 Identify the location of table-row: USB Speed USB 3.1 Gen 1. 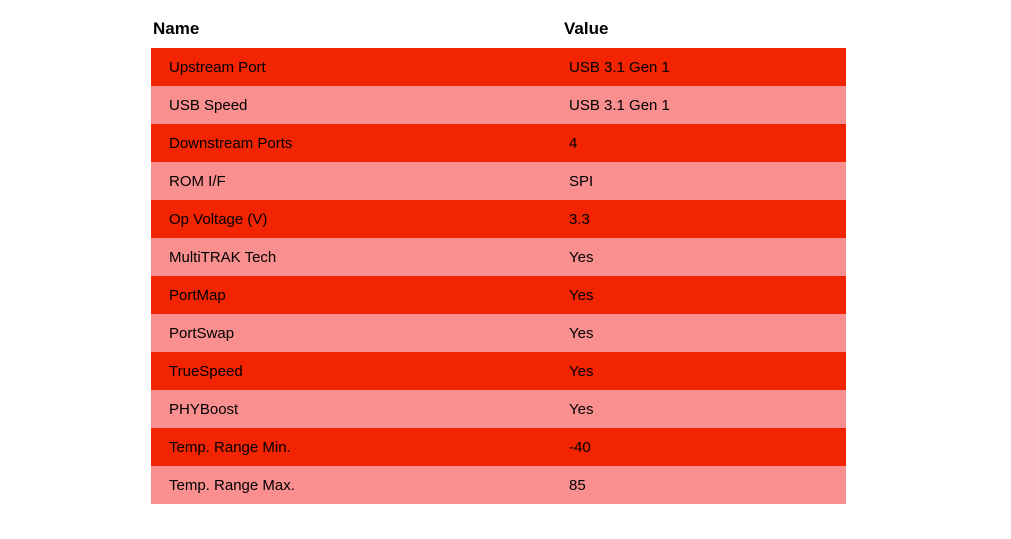
(498, 105).